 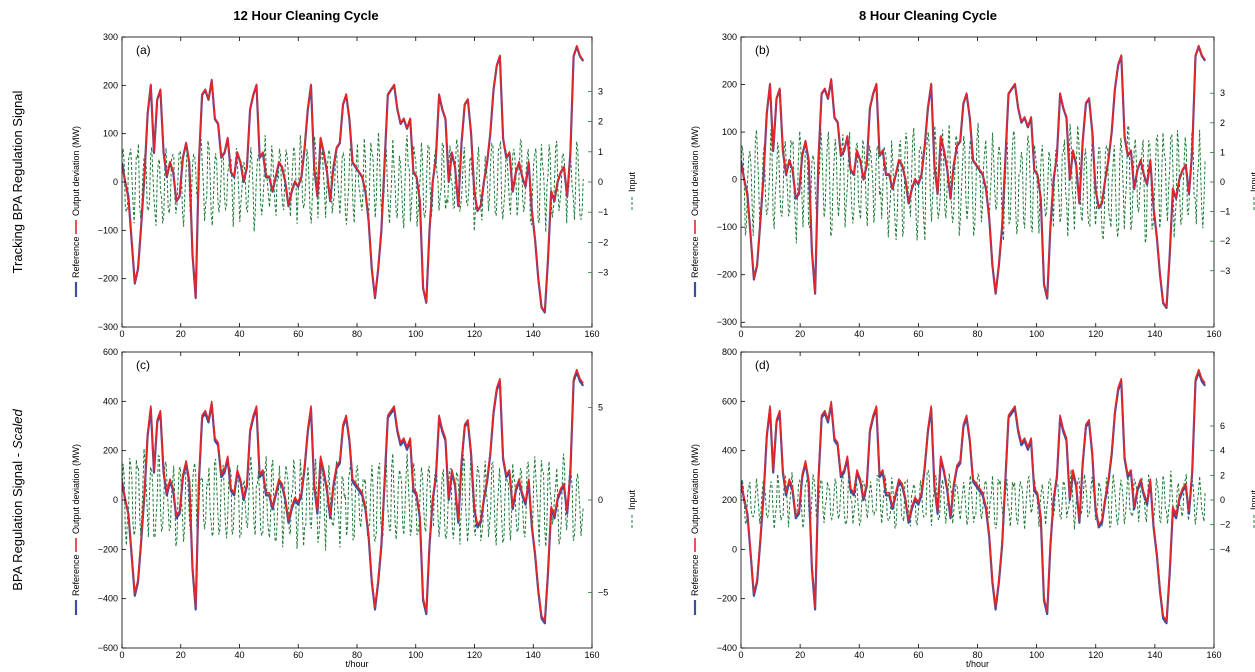 I want to click on y-tick-label: −600, so click(x=108, y=648).